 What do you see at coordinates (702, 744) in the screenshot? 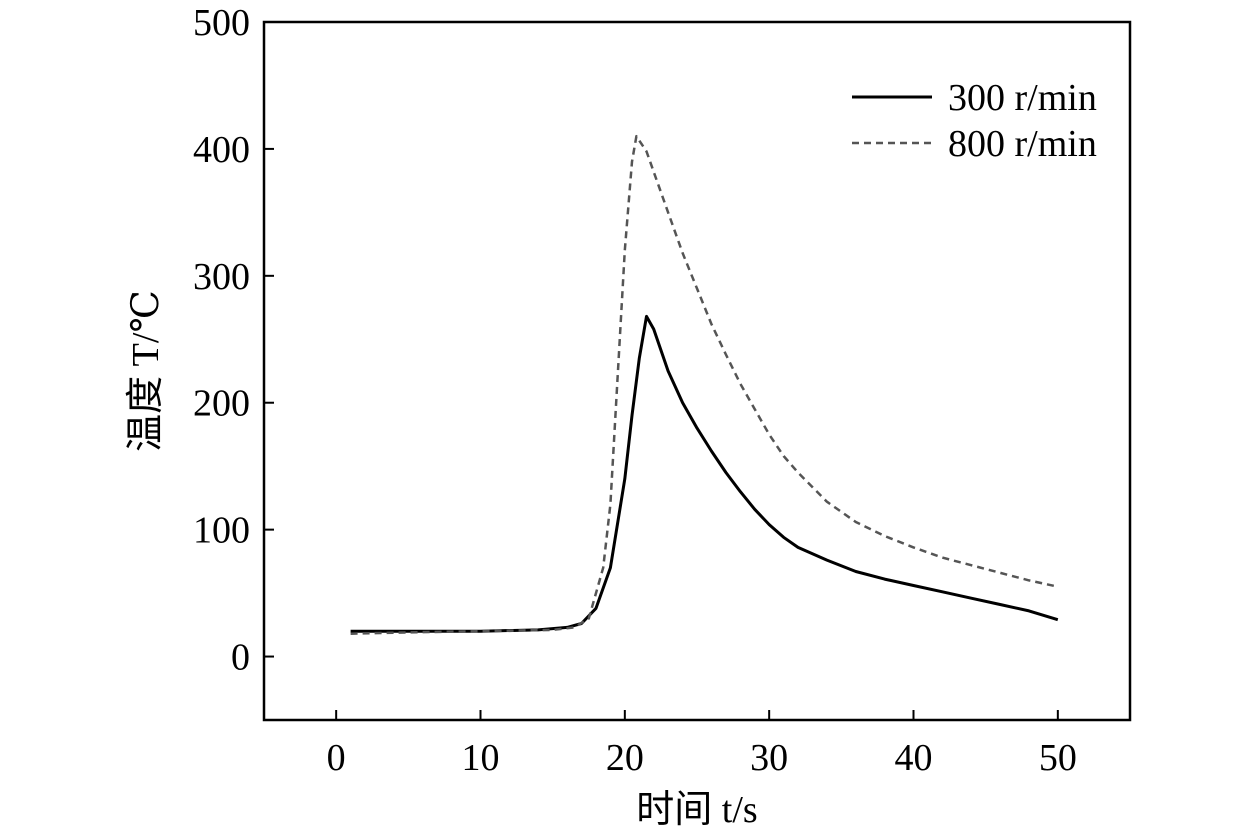
I see `x-axis-ticks: 0 10 20 30 40 50` at bounding box center [702, 744].